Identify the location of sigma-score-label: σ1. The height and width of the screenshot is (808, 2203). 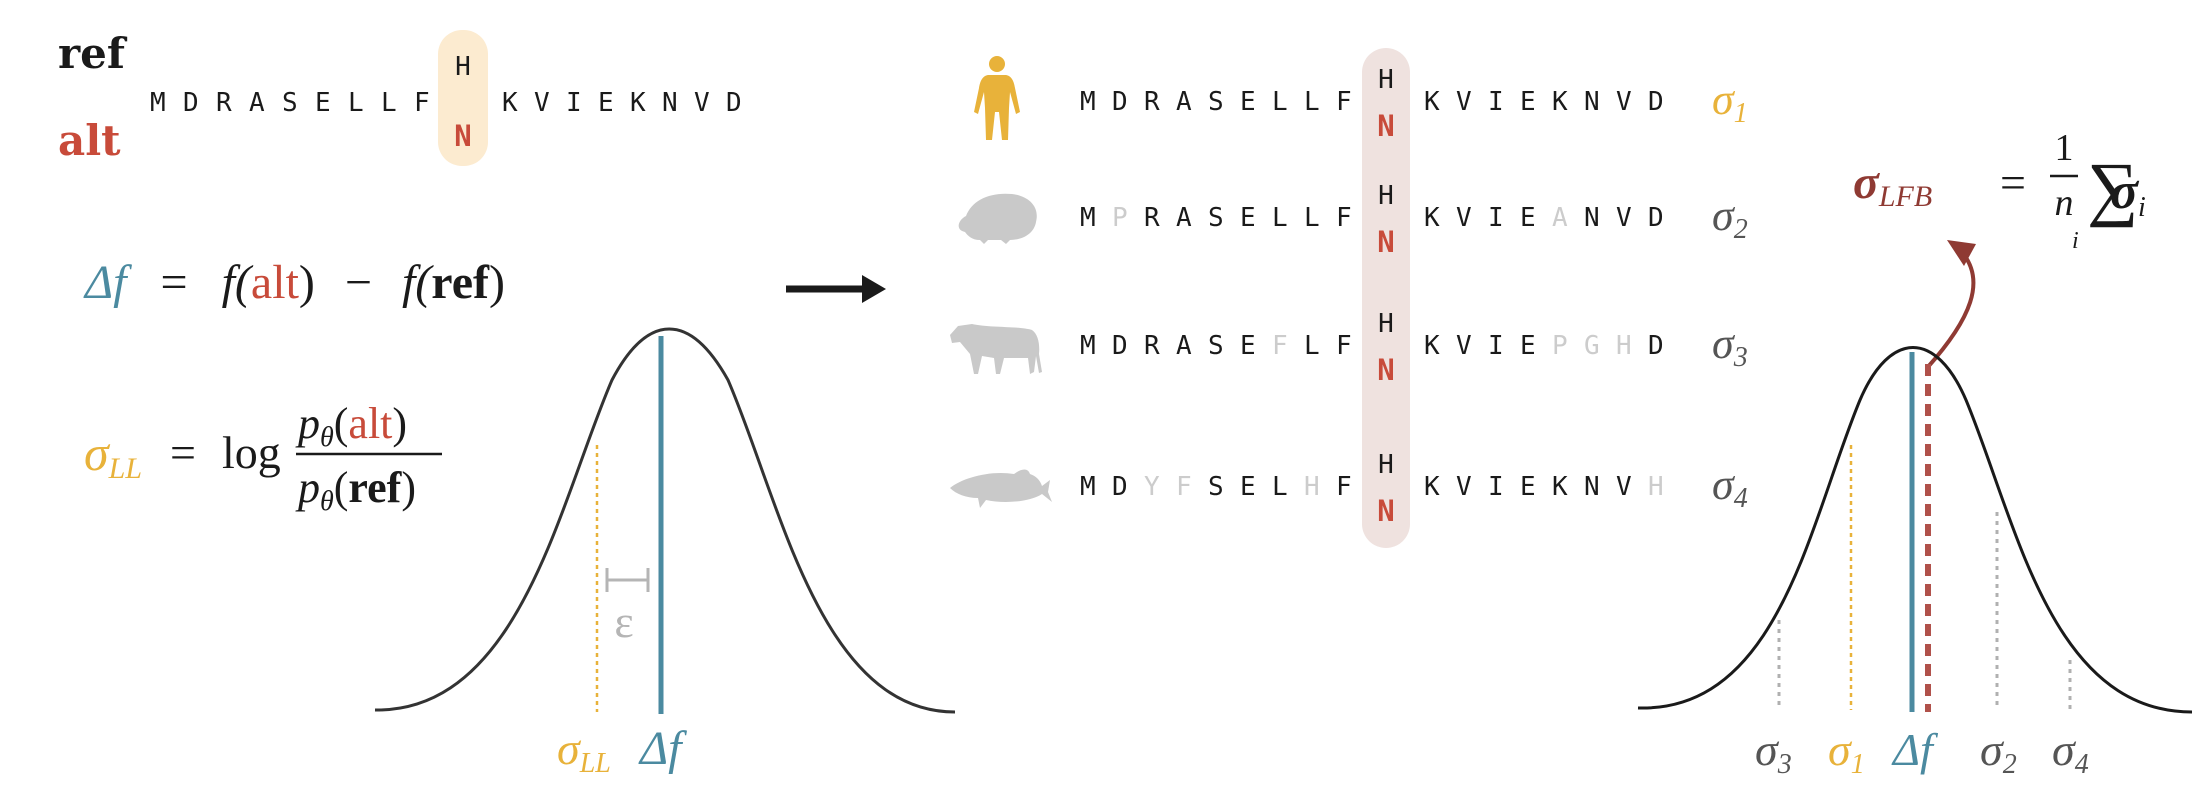
(1730, 102).